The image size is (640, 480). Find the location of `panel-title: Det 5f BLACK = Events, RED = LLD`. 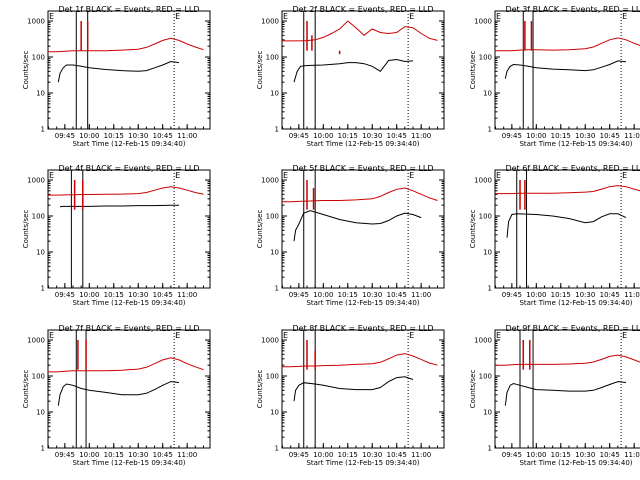

panel-title: Det 5f BLACK = Events, RED = LLD is located at coordinates (362, 168).